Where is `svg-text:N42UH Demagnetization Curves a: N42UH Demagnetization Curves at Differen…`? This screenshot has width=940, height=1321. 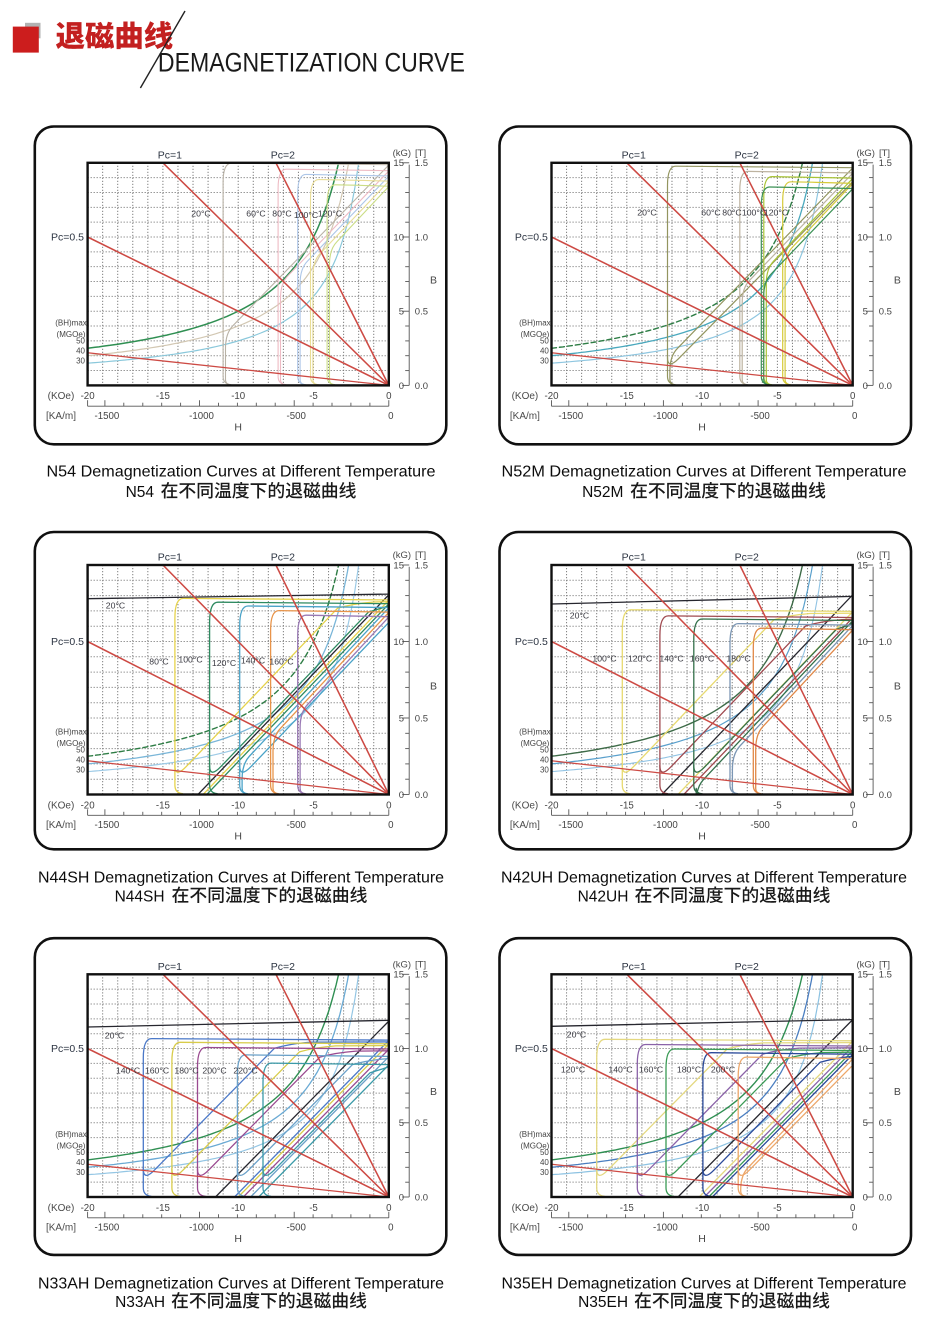 svg-text:N42UH Demagnetization Curves a: N42UH Demagnetization Curves at Differen… is located at coordinates (704, 878).